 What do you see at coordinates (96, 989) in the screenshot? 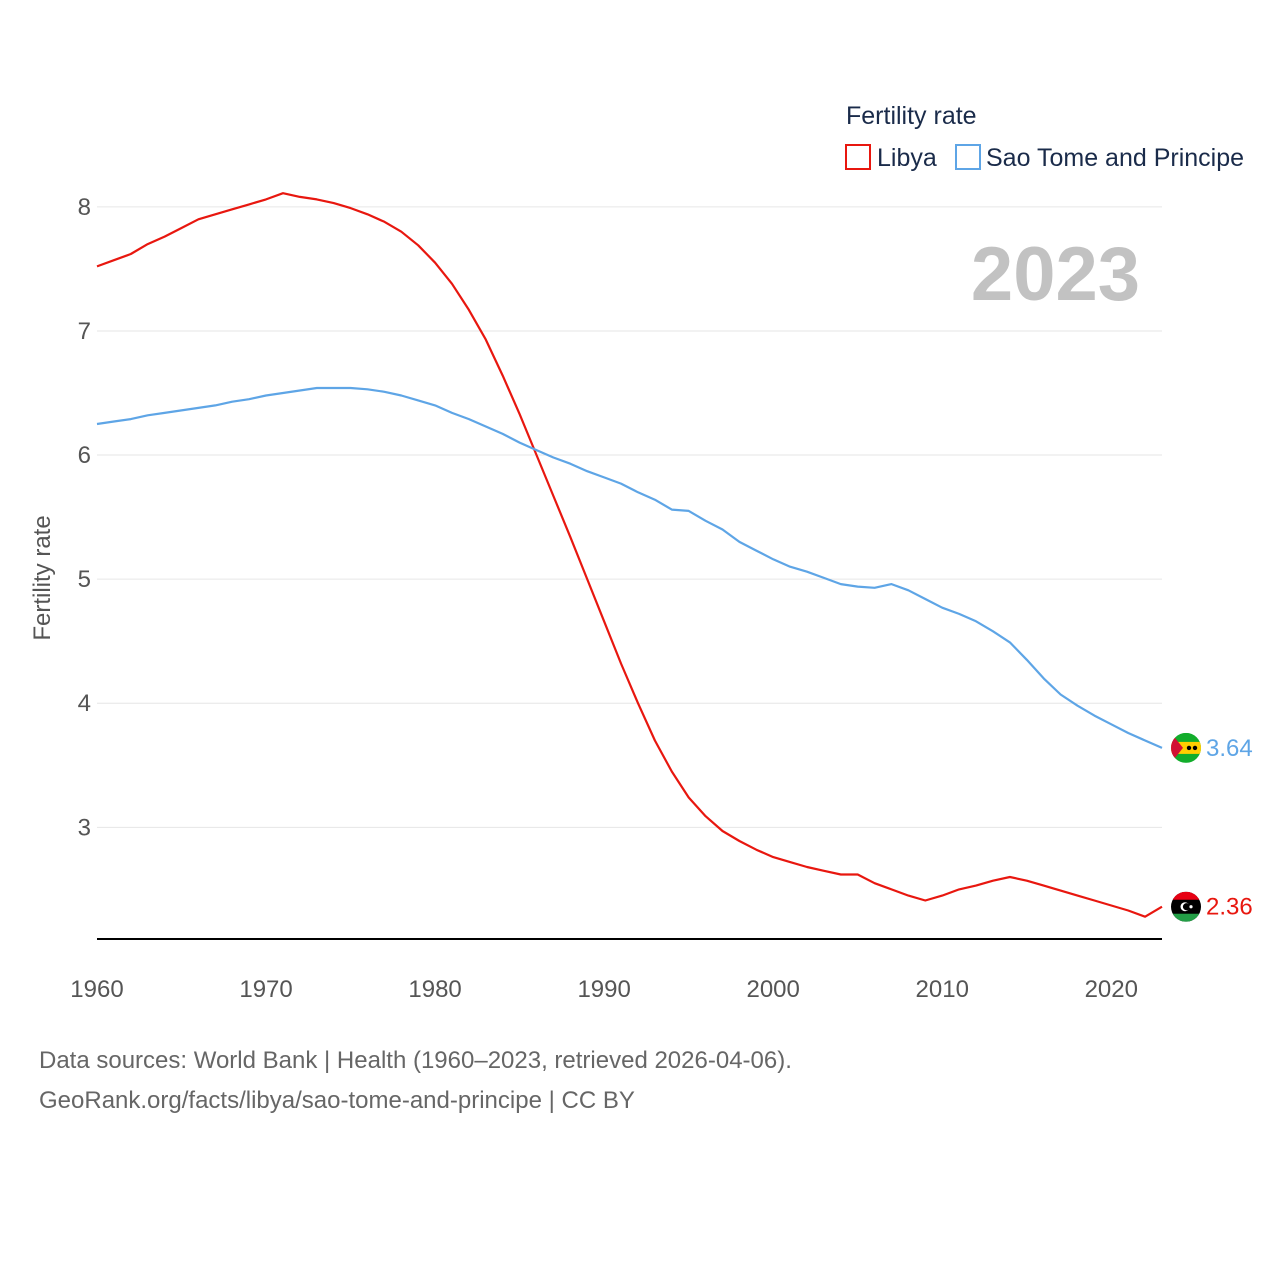
I see `x-tick-label-1960: 1960` at bounding box center [96, 989].